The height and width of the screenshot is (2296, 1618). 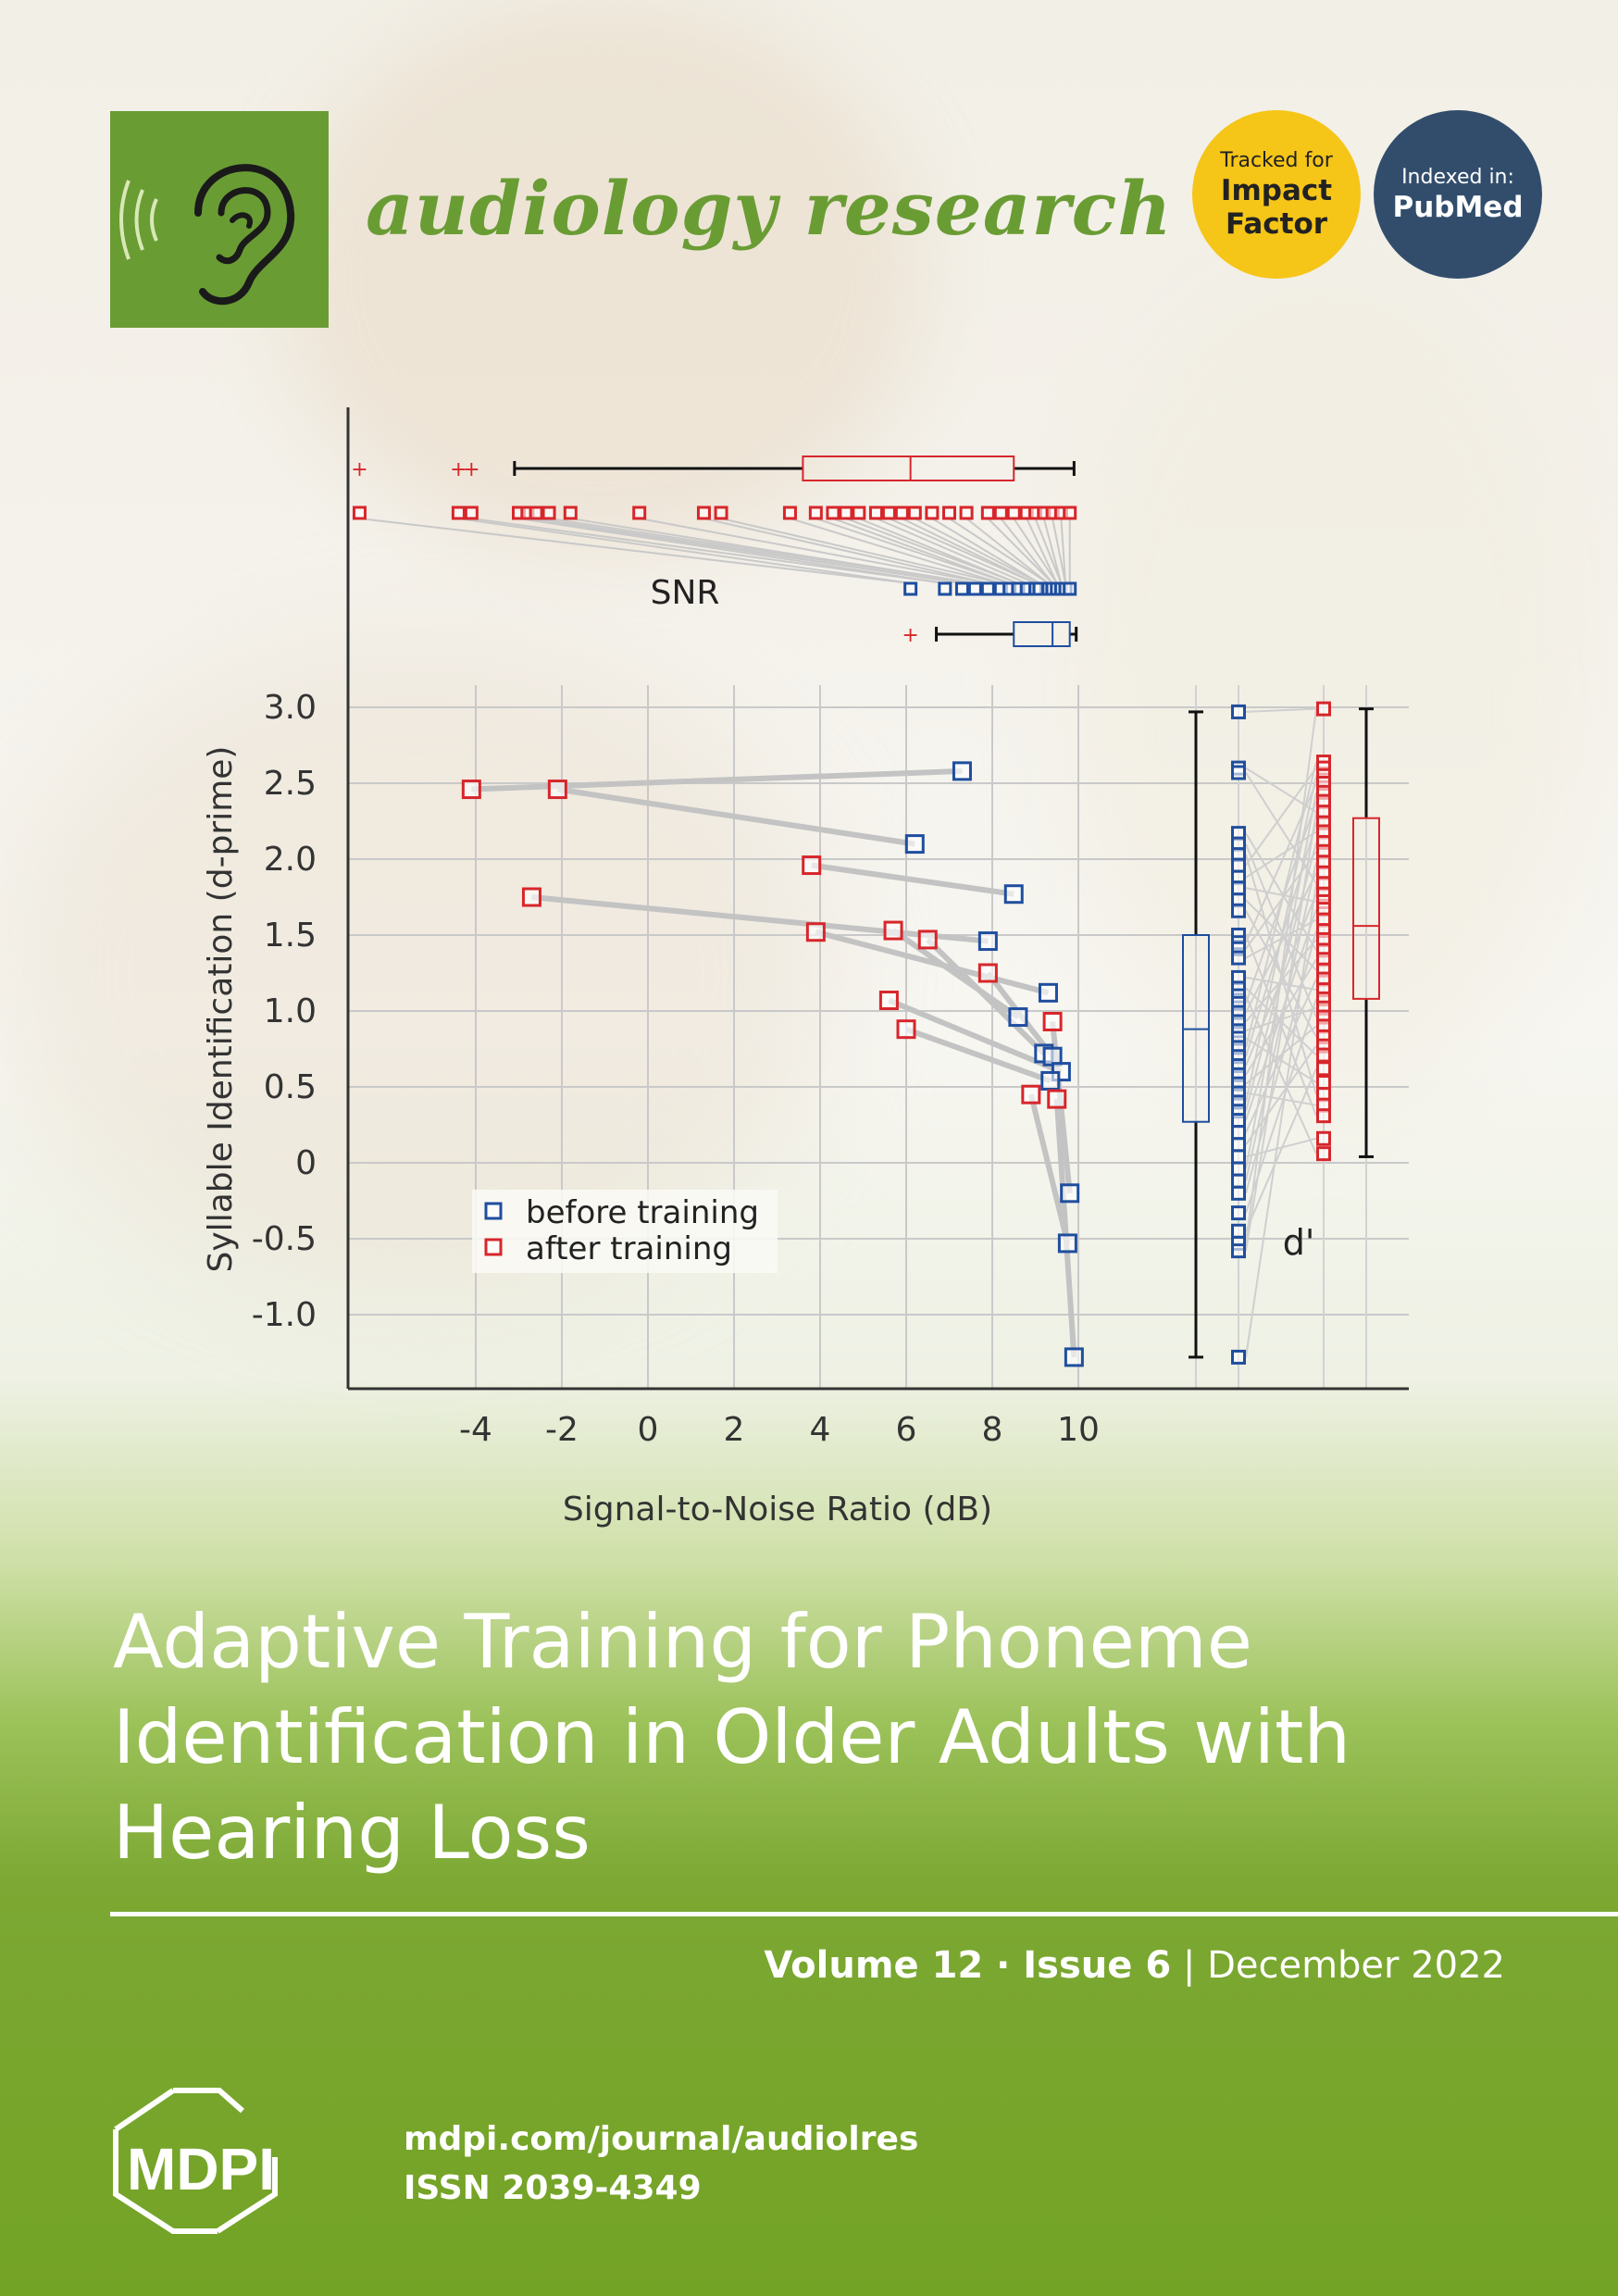 What do you see at coordinates (1276, 224) in the screenshot?
I see `badge-impact-line3: Factor` at bounding box center [1276, 224].